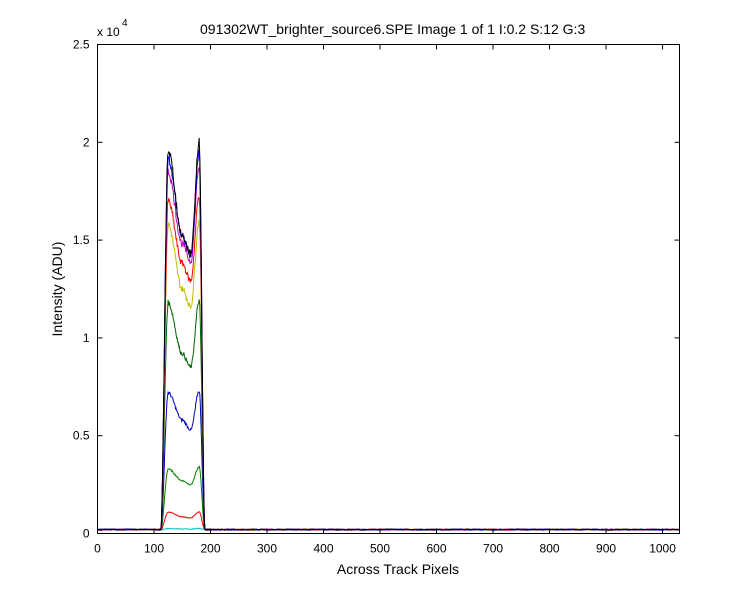 The width and height of the screenshot is (750, 605). I want to click on y-exponent-power: 4, so click(125, 23).